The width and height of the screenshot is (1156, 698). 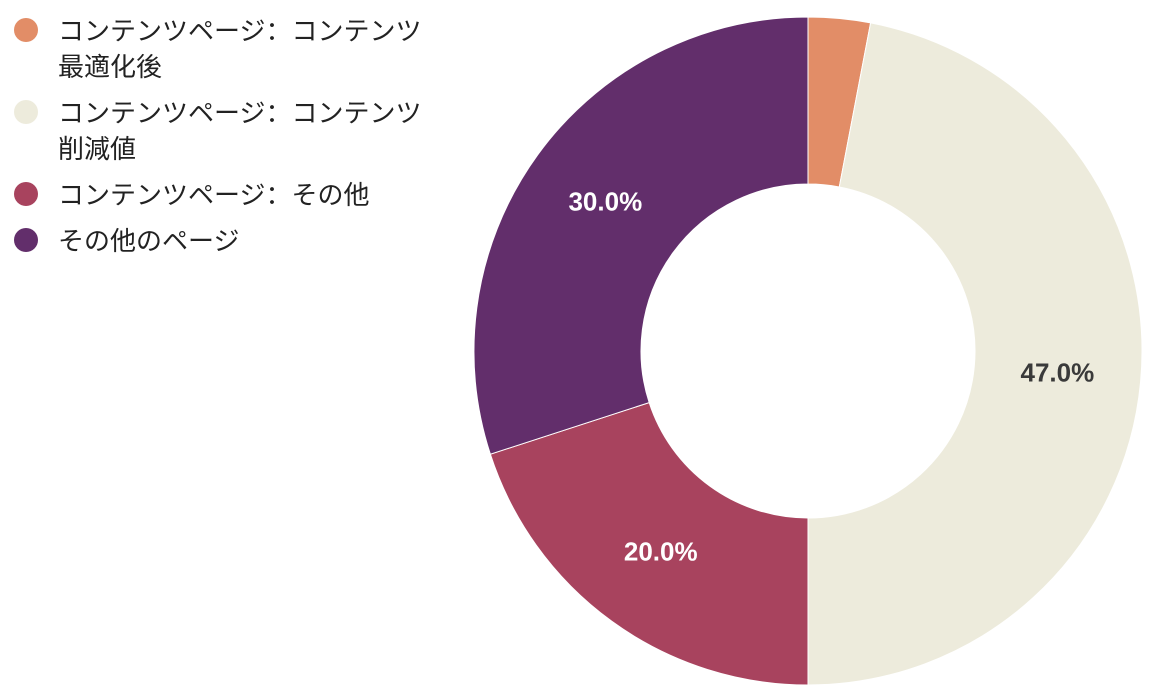 I want to click on slice-label: 47.0%, so click(x=1058, y=372).